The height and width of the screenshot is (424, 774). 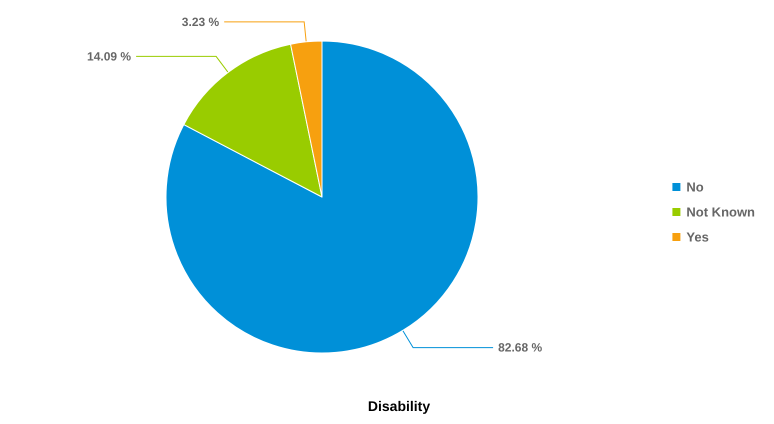 What do you see at coordinates (399, 406) in the screenshot?
I see `text: Disability` at bounding box center [399, 406].